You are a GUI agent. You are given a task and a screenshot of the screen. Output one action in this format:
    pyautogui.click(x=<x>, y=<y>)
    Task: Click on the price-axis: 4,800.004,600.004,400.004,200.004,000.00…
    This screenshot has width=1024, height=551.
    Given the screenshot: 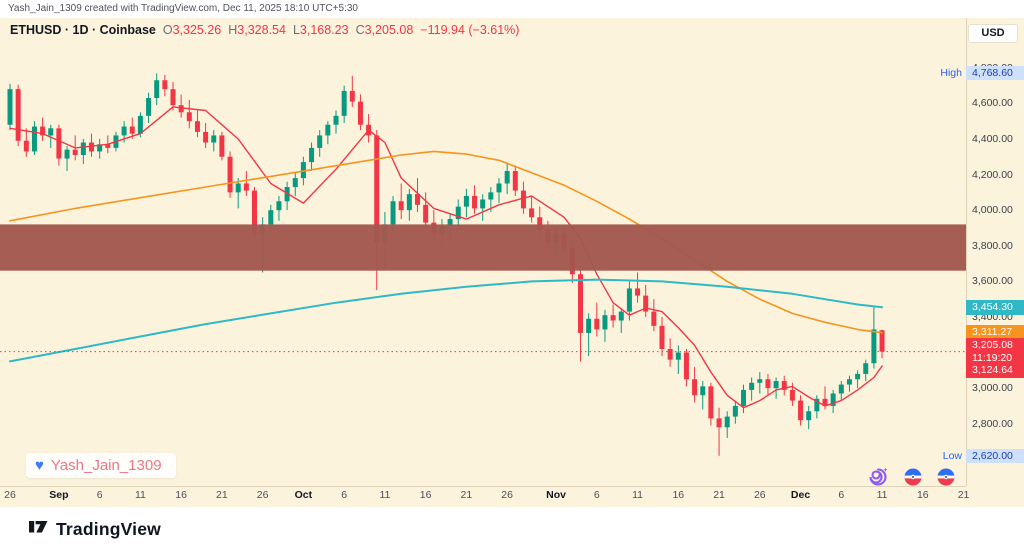 What is the action you would take?
    pyautogui.click(x=995, y=252)
    